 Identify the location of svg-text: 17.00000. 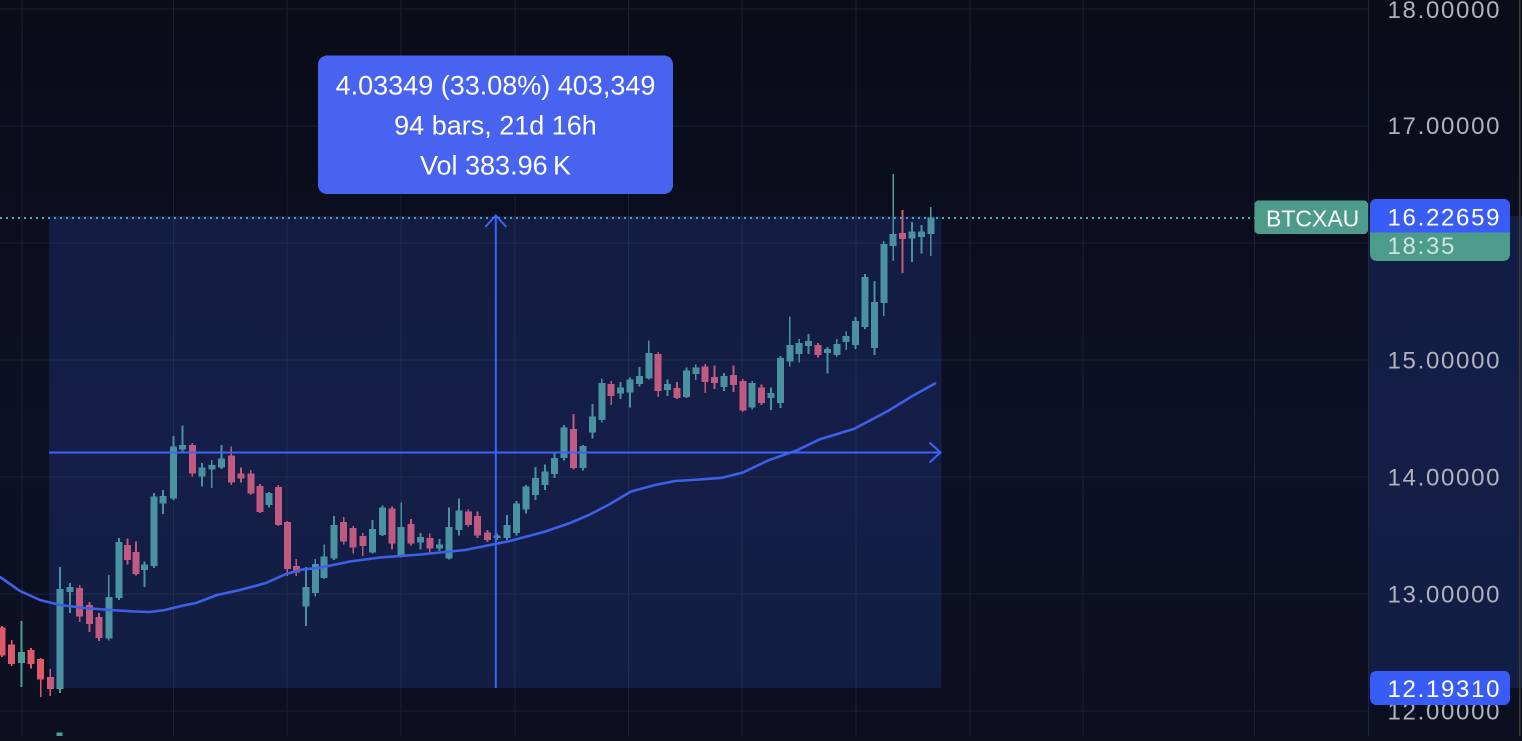
(1445, 126).